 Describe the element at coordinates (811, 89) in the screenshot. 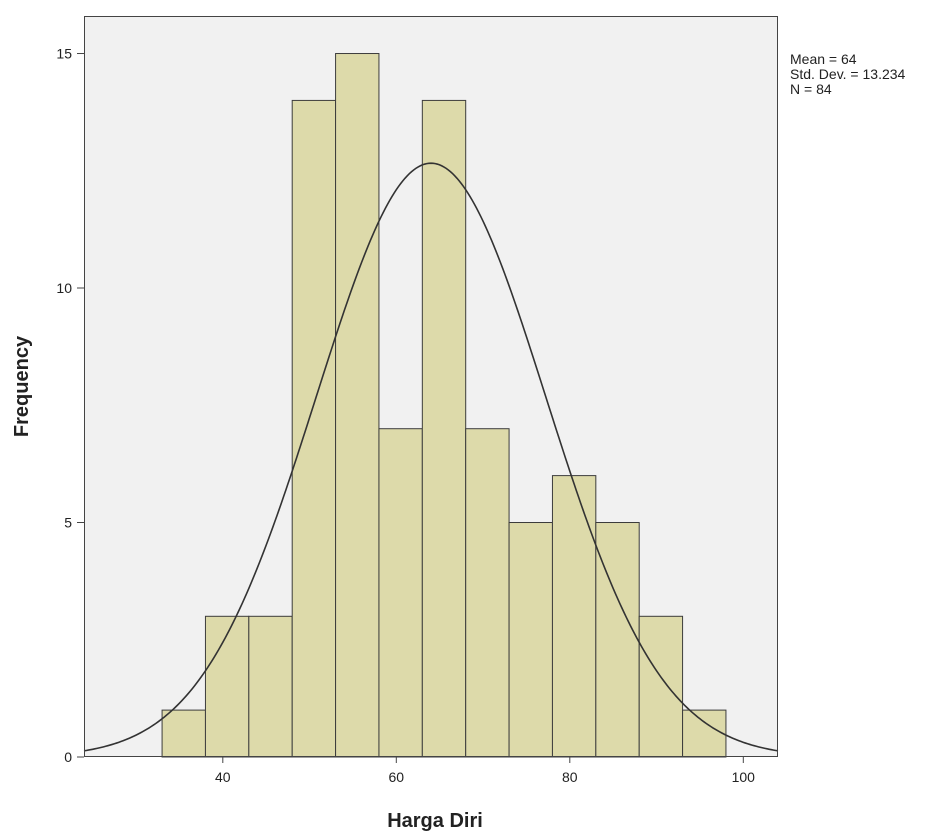

I see `stat-n: N = 84` at that location.